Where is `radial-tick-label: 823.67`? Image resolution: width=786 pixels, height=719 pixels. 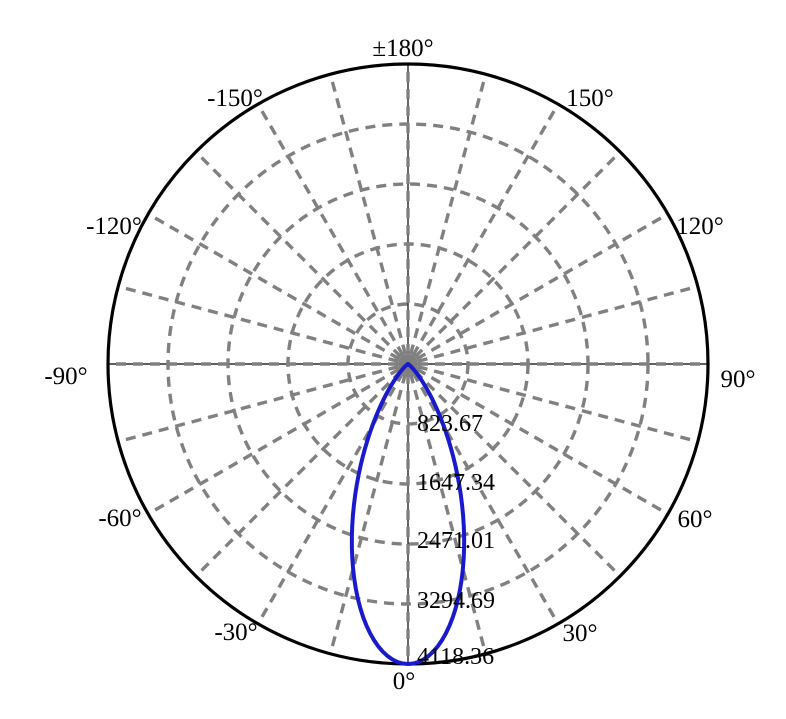
radial-tick-label: 823.67 is located at coordinates (450, 424).